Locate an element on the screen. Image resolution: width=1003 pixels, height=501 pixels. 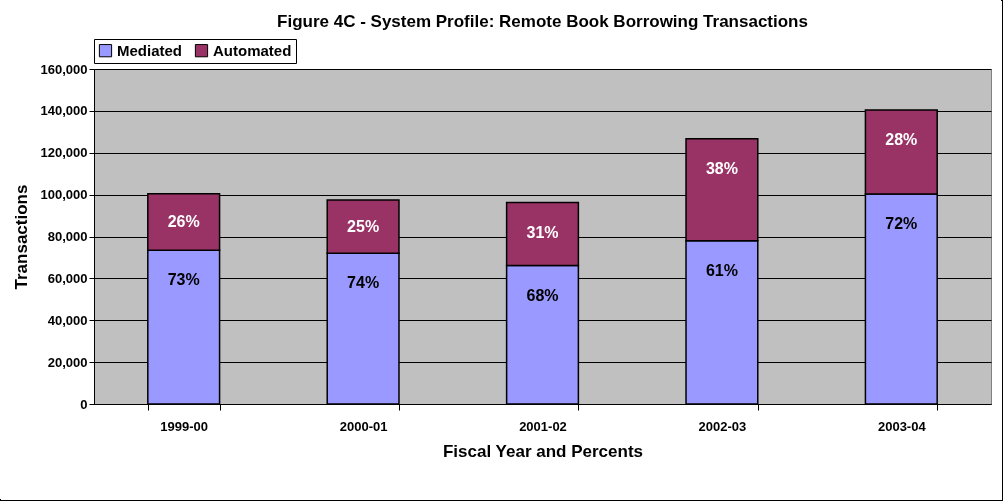
y-tick-label: 40,000 is located at coordinates (67, 320).